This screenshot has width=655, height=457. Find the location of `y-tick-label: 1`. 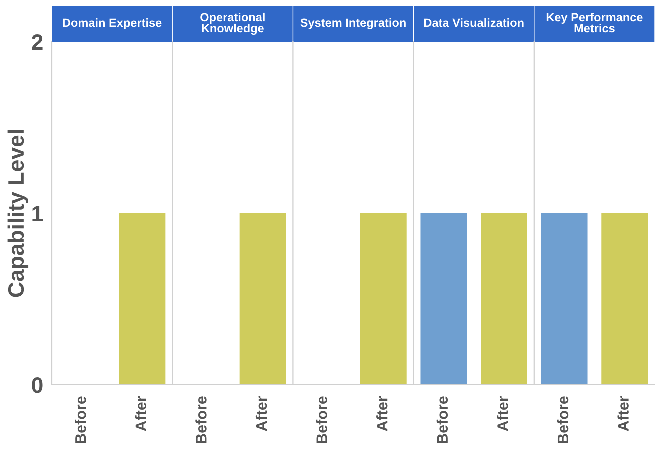

y-tick-label: 1 is located at coordinates (38, 214).